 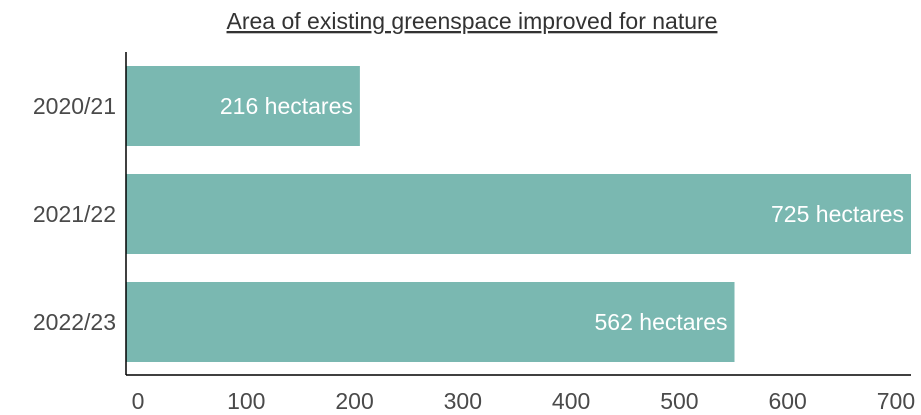 What do you see at coordinates (896, 401) in the screenshot?
I see `x-tick-label: 700` at bounding box center [896, 401].